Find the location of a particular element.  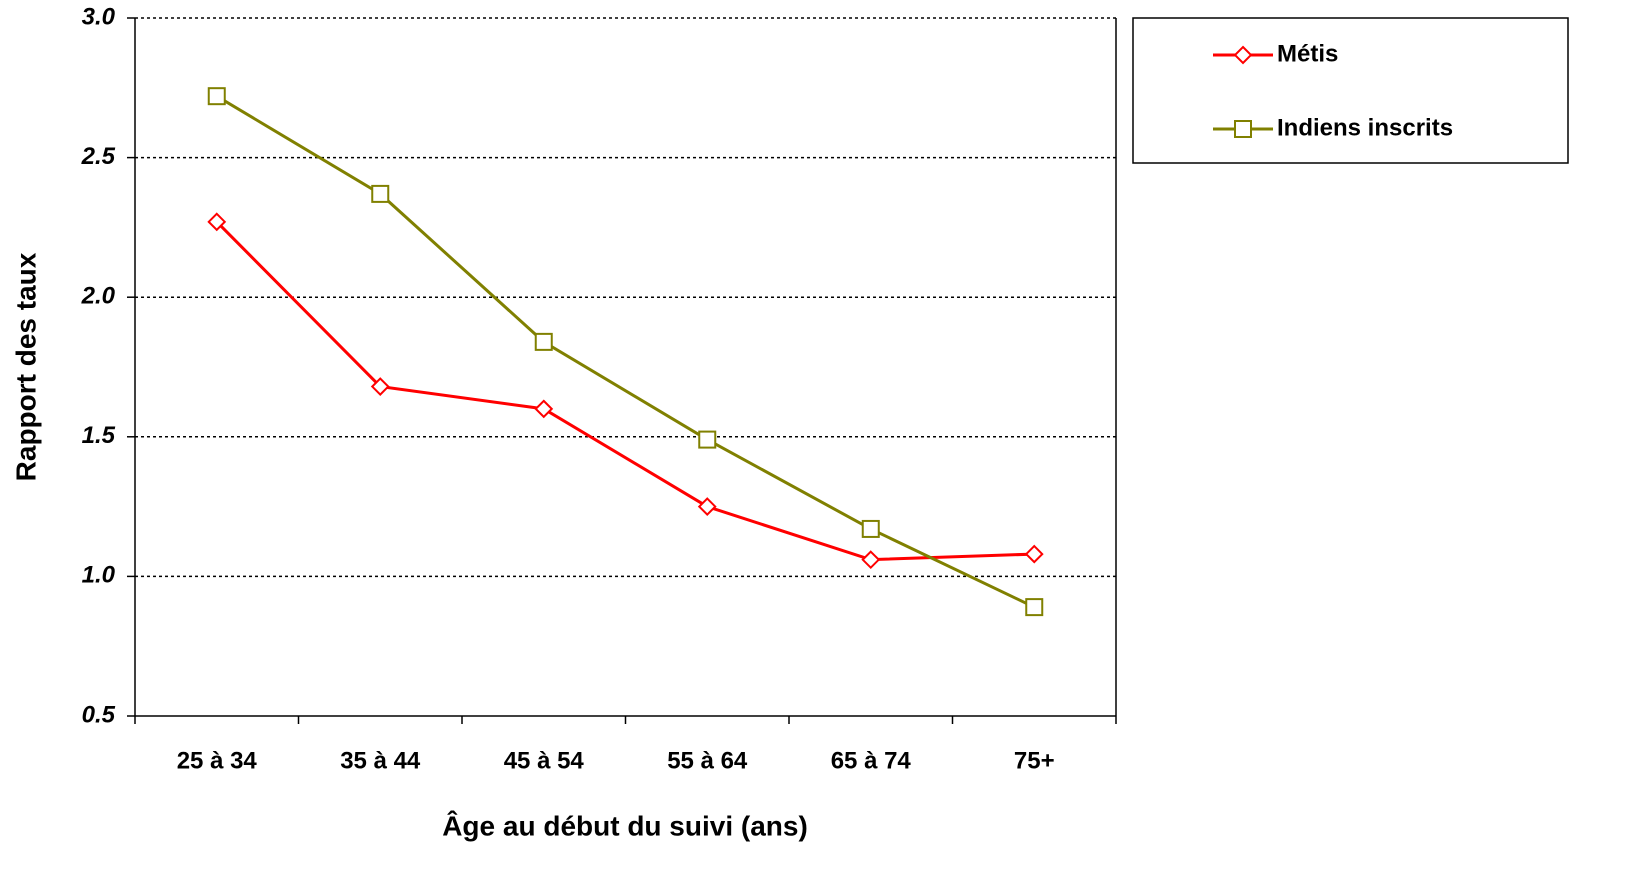

legend-label: Métis is located at coordinates (1307, 53).